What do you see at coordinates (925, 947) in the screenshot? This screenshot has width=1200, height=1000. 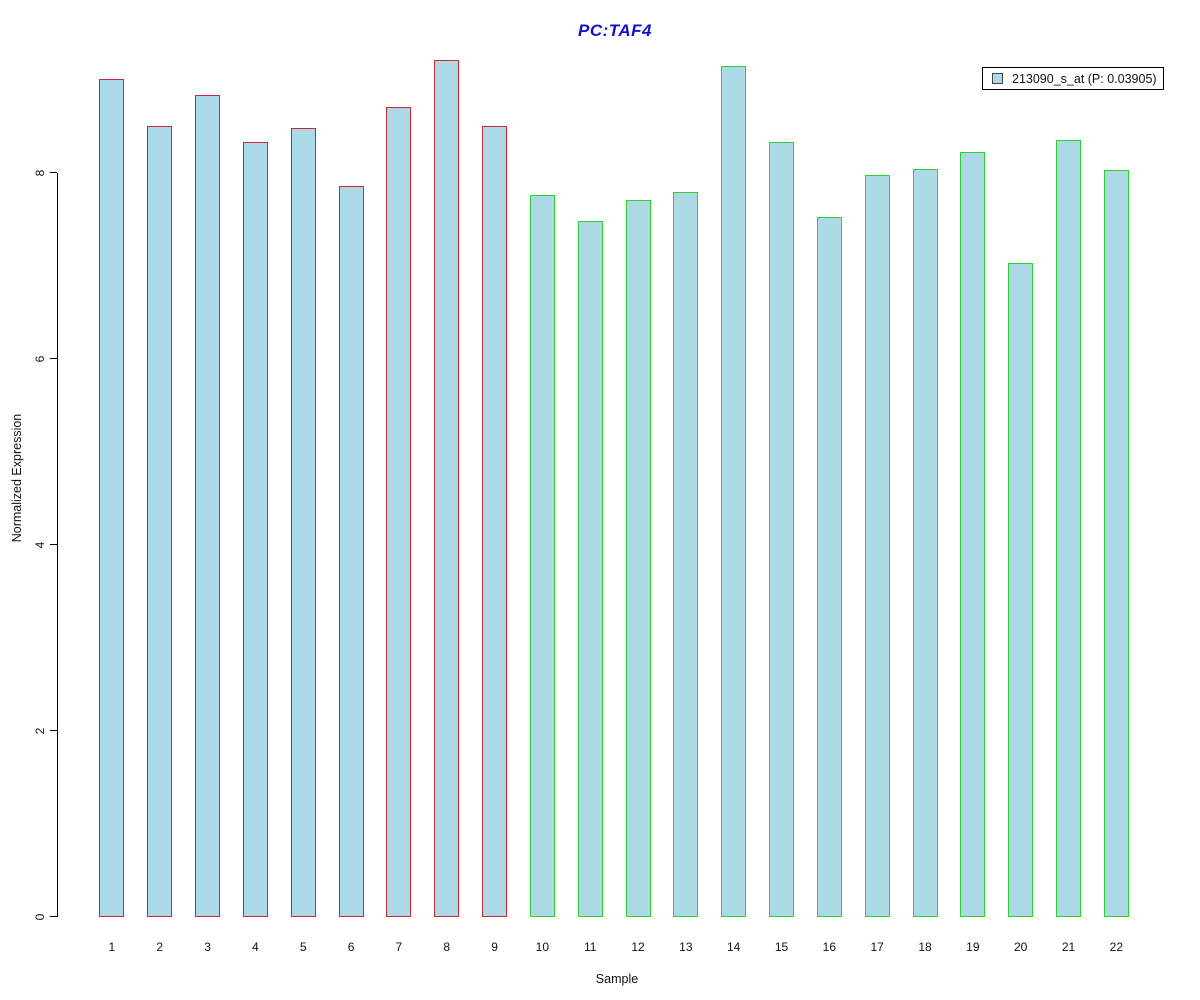 I see `x-tick-label-18: 18` at bounding box center [925, 947].